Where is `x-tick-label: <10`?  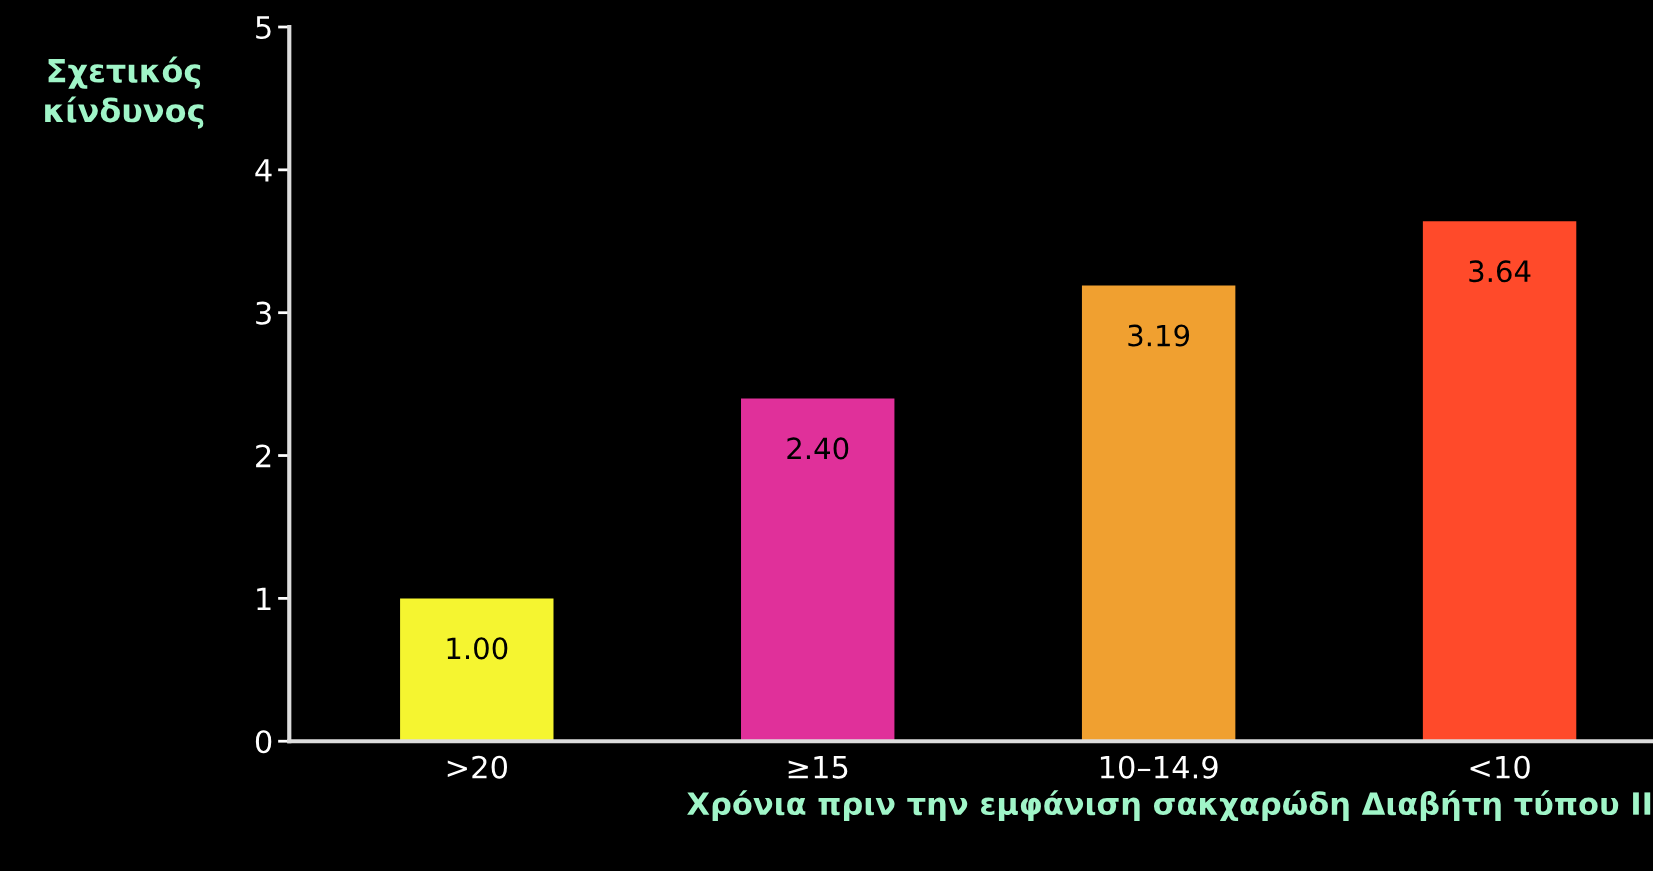 x-tick-label: <10 is located at coordinates (1500, 767).